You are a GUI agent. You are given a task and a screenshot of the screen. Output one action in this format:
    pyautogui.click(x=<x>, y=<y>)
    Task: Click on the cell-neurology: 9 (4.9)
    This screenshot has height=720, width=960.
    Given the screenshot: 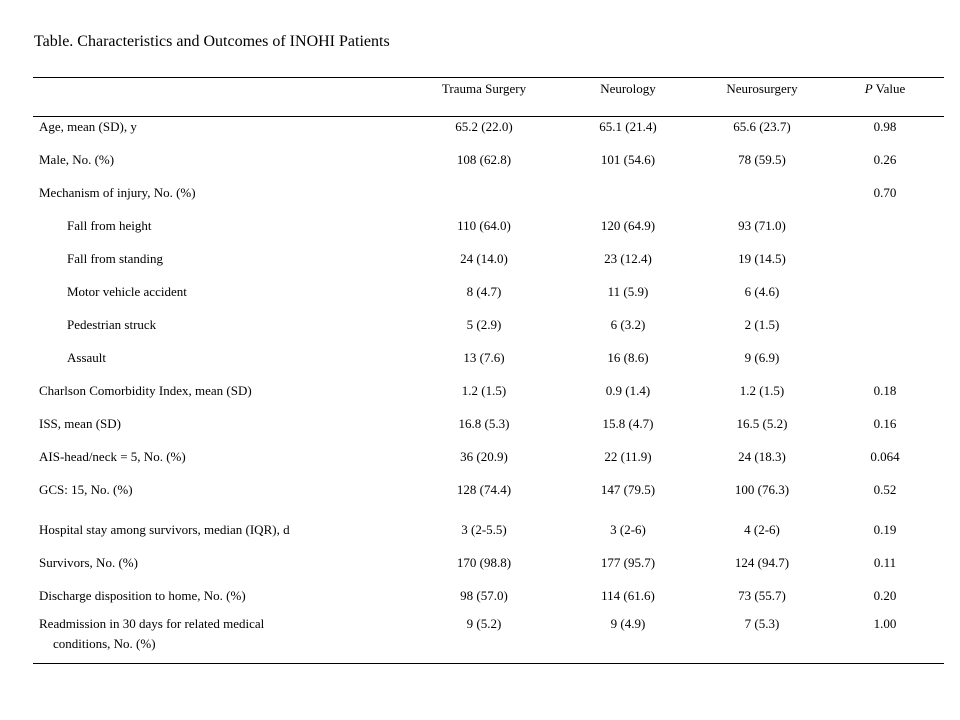 What is the action you would take?
    pyautogui.click(x=628, y=623)
    